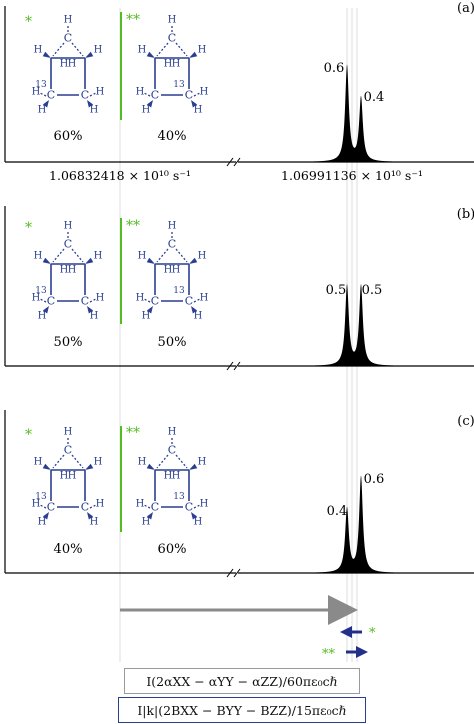 This screenshot has height=724, width=474. What do you see at coordinates (357, 652) in the screenshot?
I see `shift-arrow-blue-right` at bounding box center [357, 652].